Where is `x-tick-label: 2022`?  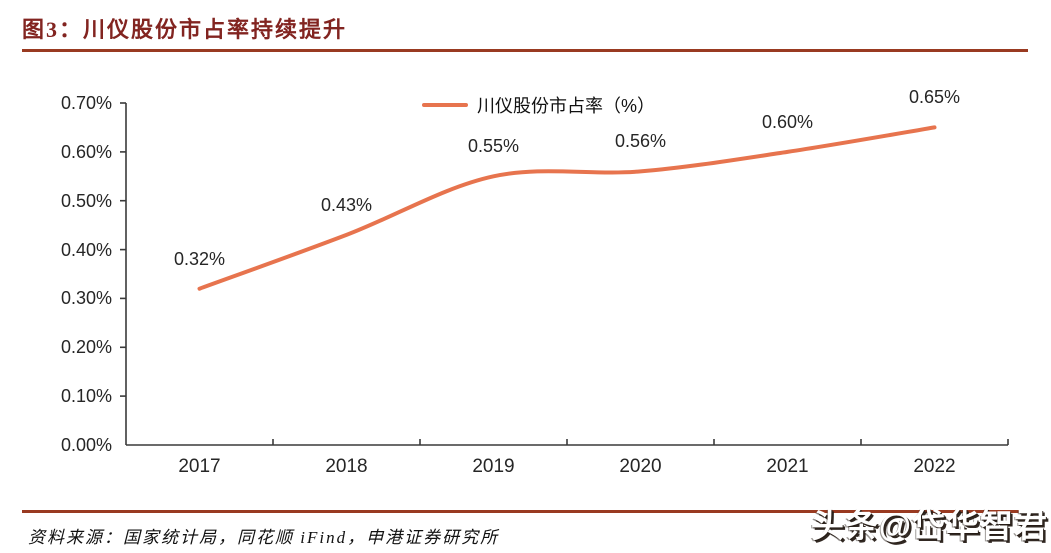 x-tick-label: 2022 is located at coordinates (934, 466).